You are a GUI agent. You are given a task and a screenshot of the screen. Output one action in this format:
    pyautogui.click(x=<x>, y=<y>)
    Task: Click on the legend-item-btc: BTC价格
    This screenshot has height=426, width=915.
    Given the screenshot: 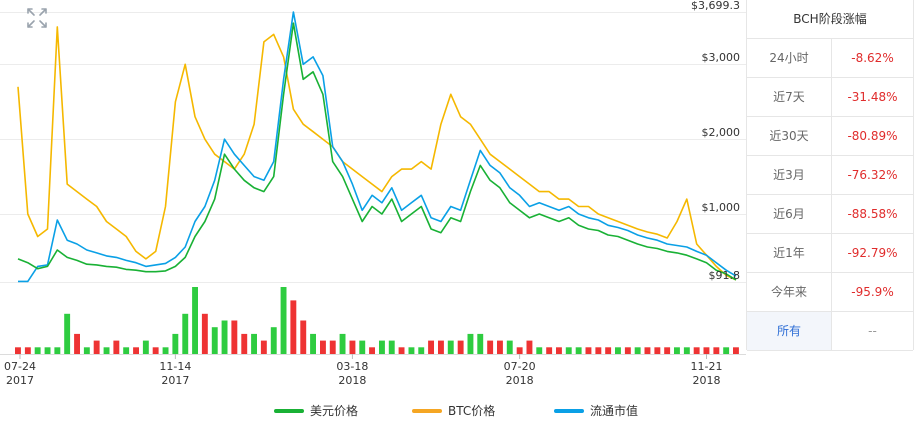 What is the action you would take?
    pyautogui.click(x=453, y=410)
    